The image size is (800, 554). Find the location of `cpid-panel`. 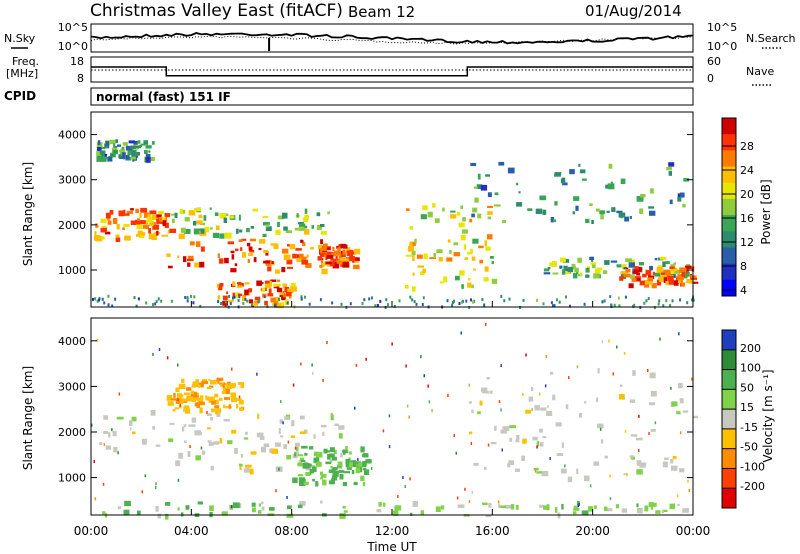

cpid-panel is located at coordinates (392, 96).